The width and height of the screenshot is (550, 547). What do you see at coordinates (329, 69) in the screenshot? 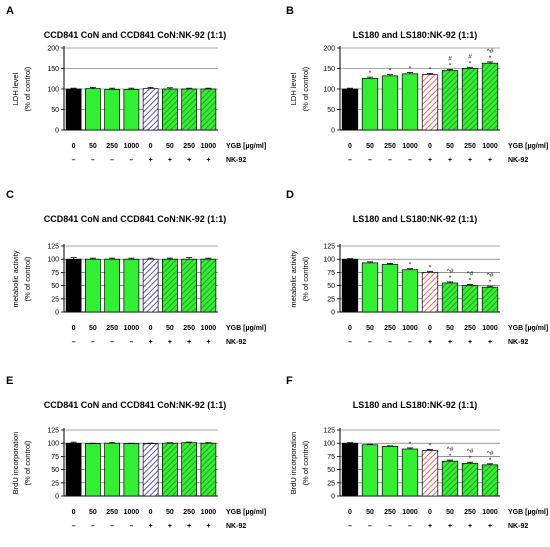
I see `y-tick-label: 150` at bounding box center [329, 69].